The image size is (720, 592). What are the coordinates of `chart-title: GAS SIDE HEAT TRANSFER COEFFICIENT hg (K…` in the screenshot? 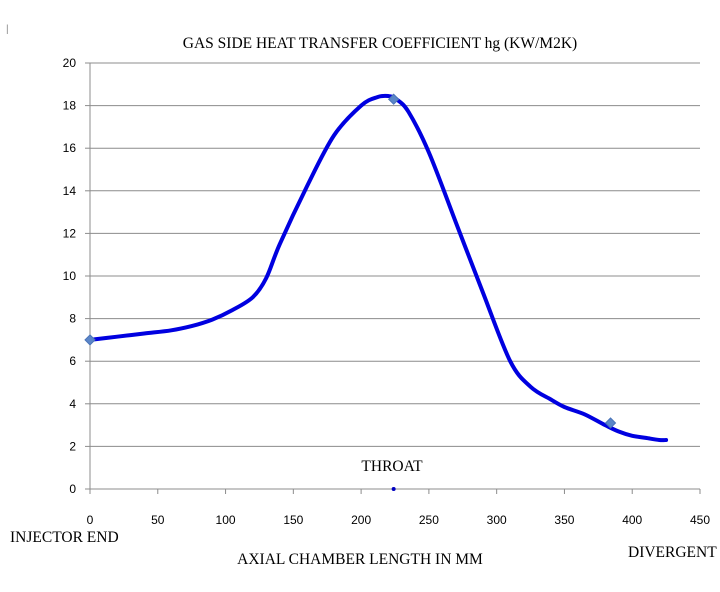 It's located at (380, 43).